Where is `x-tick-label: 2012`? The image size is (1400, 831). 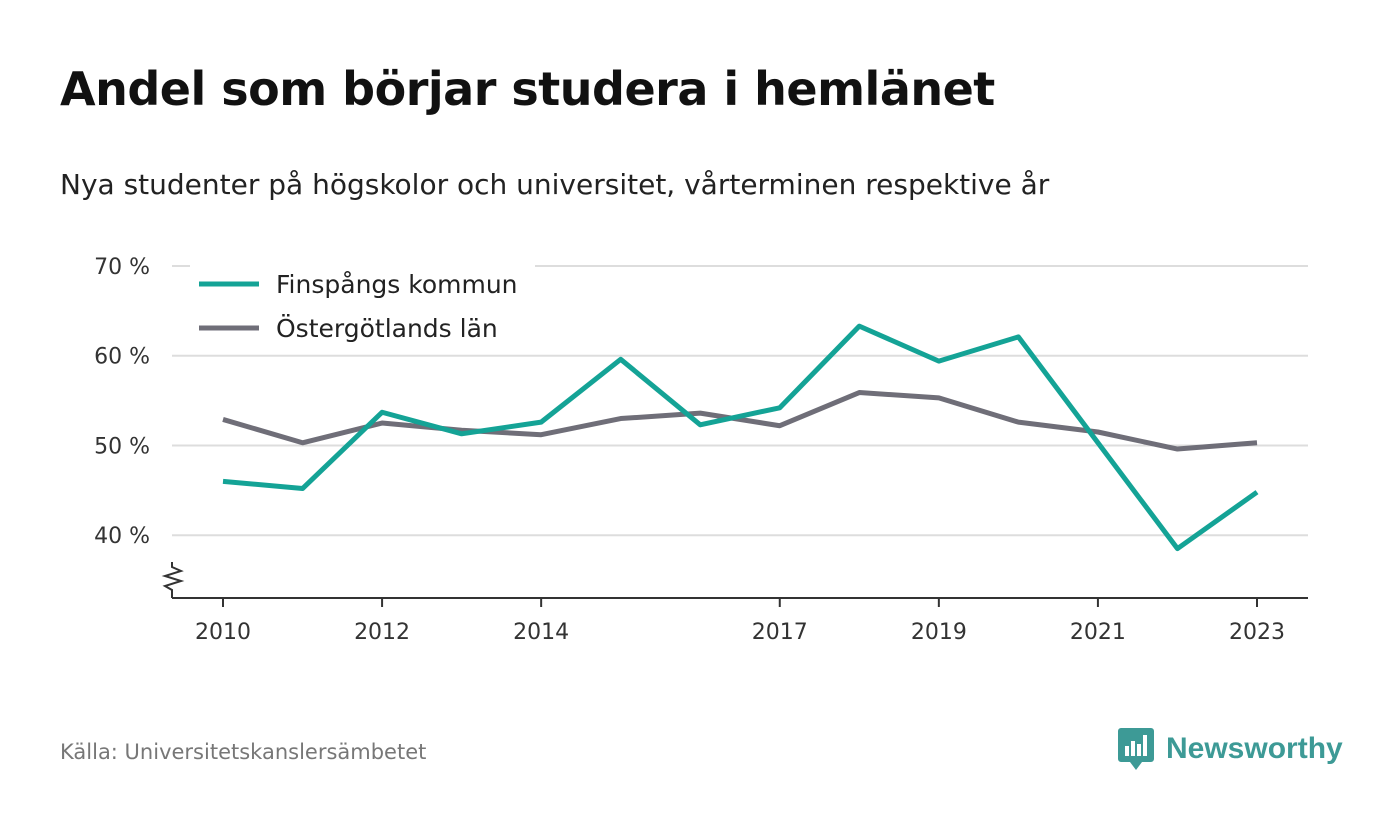
x-tick-label: 2012 is located at coordinates (382, 632).